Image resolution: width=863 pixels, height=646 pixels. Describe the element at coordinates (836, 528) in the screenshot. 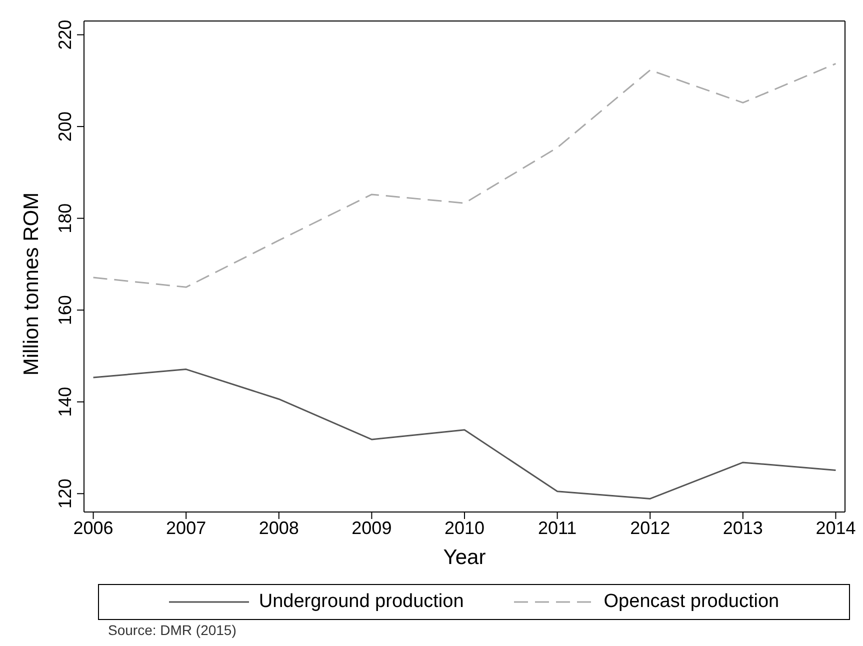

I see `x-tick-label: 2014` at that location.